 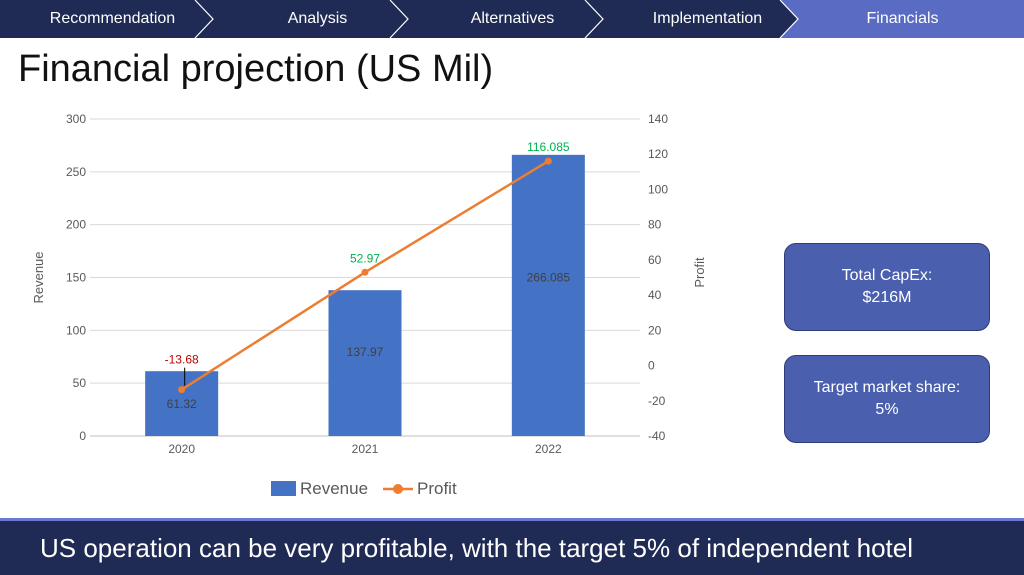 What do you see at coordinates (76, 225) in the screenshot?
I see `left-axis-tick-label: 200` at bounding box center [76, 225].